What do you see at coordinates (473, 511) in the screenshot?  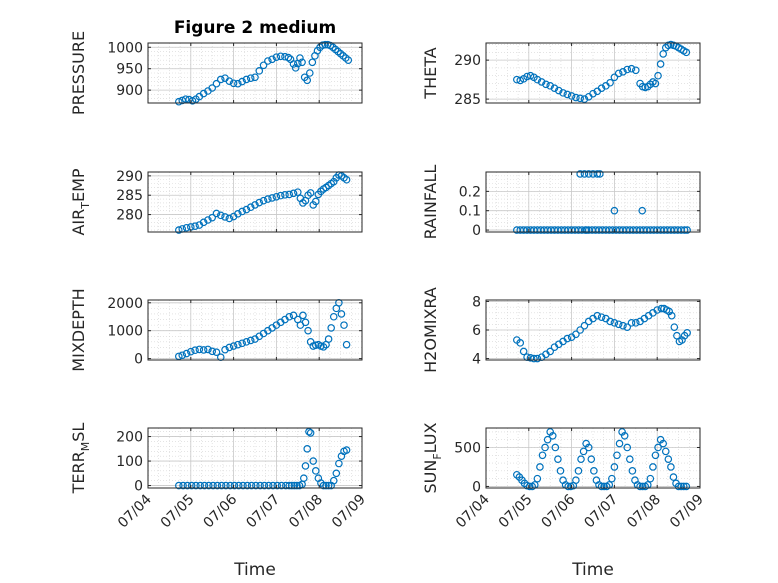 I see `x-tick-label: 07/04` at bounding box center [473, 511].